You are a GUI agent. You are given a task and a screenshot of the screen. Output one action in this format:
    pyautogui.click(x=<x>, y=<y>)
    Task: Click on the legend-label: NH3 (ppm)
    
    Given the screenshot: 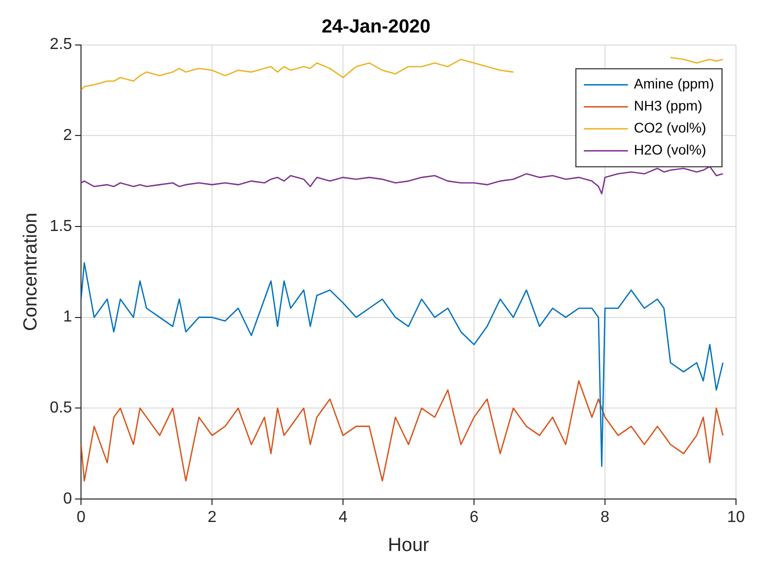 What is the action you would take?
    pyautogui.click(x=668, y=106)
    